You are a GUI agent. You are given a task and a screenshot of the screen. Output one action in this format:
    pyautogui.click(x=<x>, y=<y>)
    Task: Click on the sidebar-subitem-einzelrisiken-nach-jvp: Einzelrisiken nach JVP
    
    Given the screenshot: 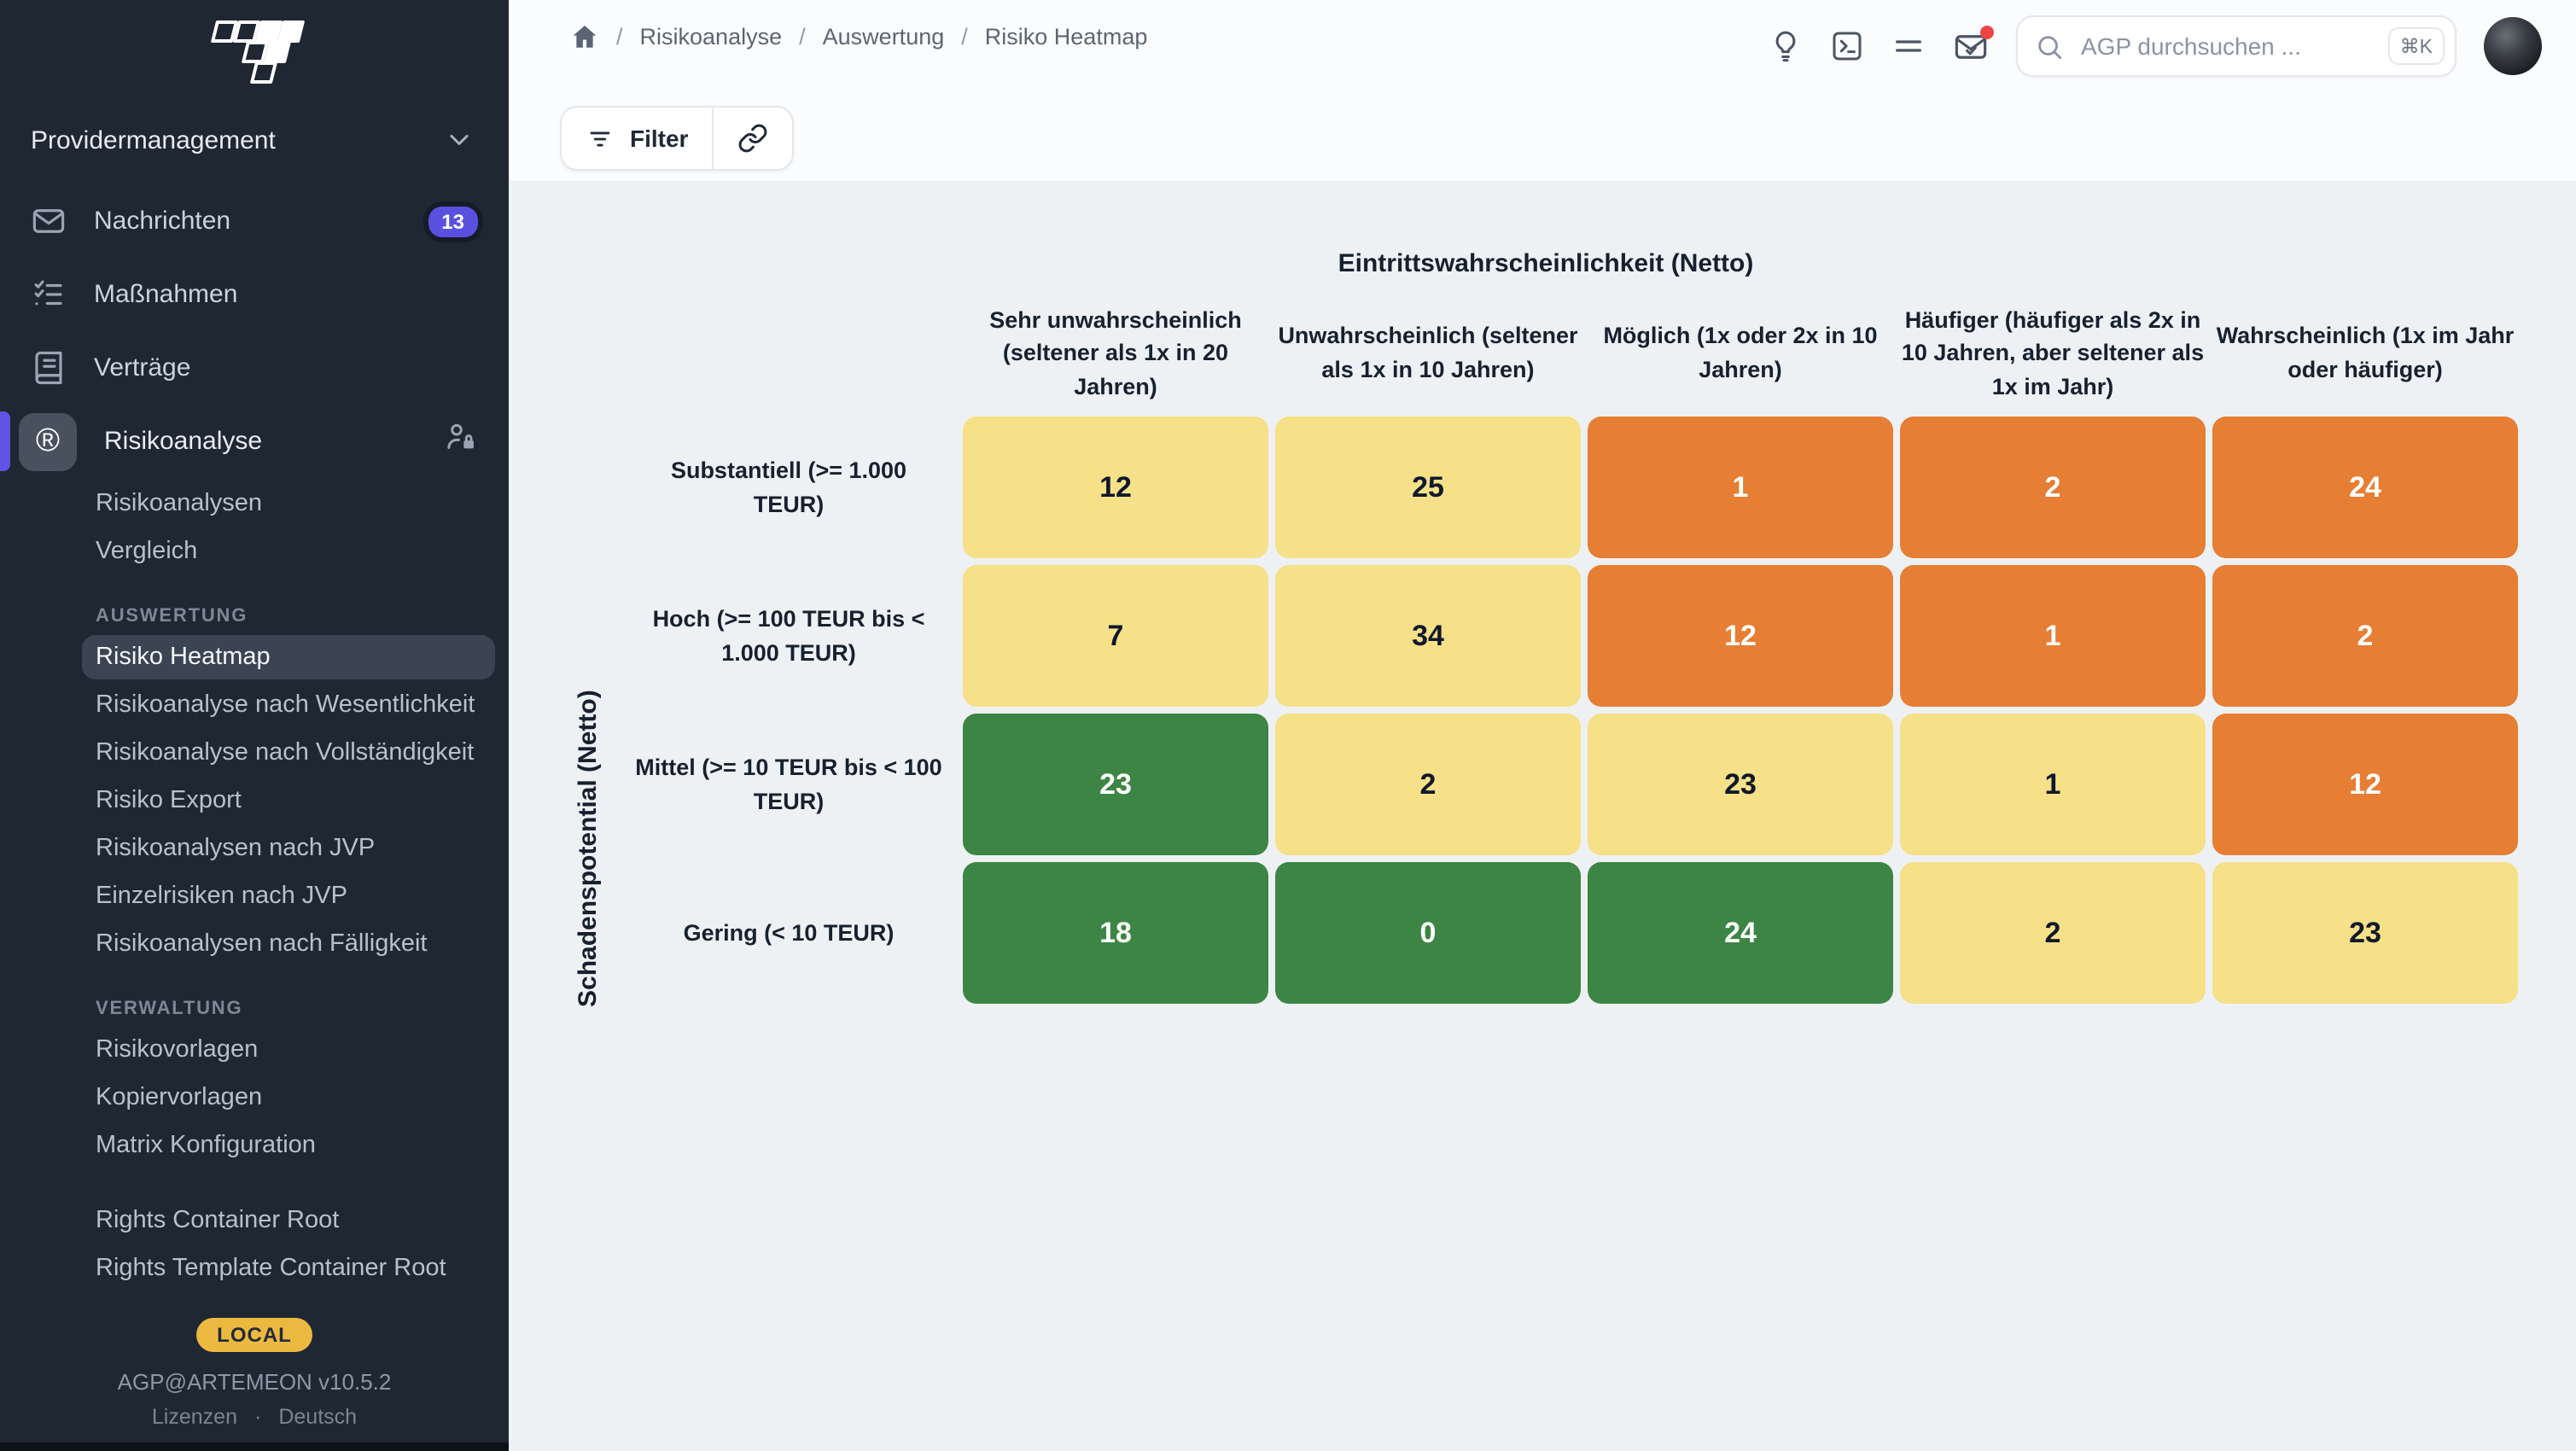 What is the action you would take?
    pyautogui.click(x=221, y=896)
    